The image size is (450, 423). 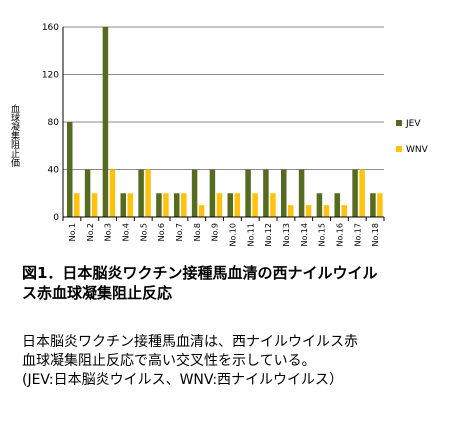 I want to click on y-tick-labels: 0 40 80 120 160, so click(x=50, y=123).